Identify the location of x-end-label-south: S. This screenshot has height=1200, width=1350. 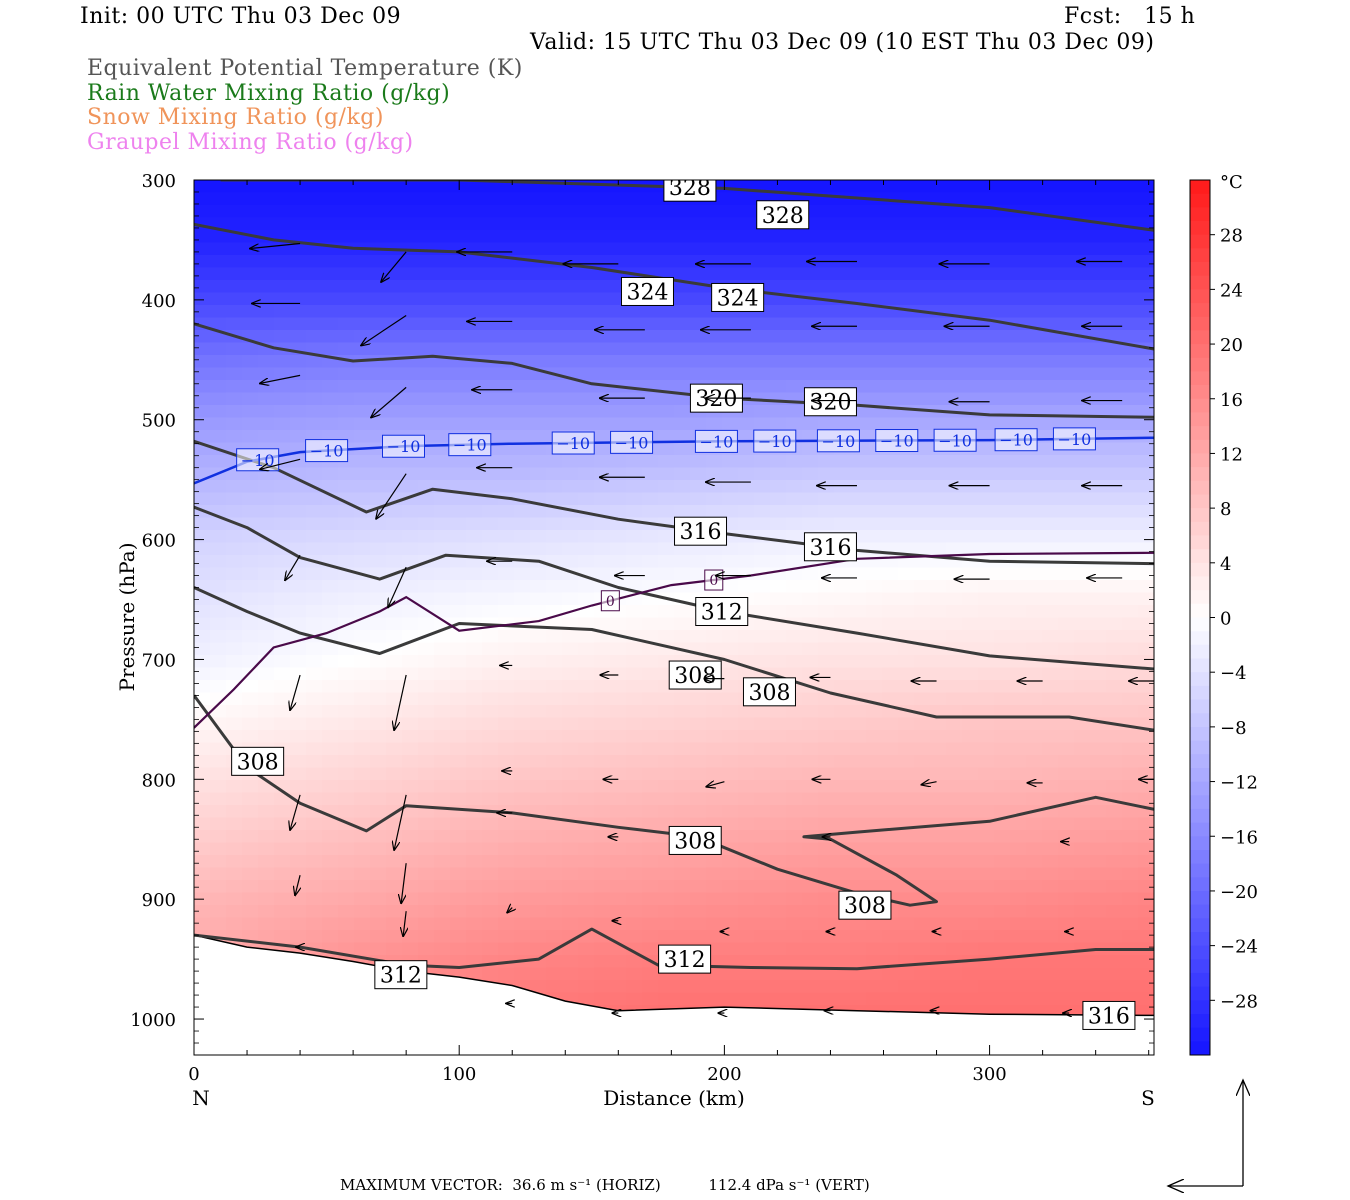
(1148, 1098).